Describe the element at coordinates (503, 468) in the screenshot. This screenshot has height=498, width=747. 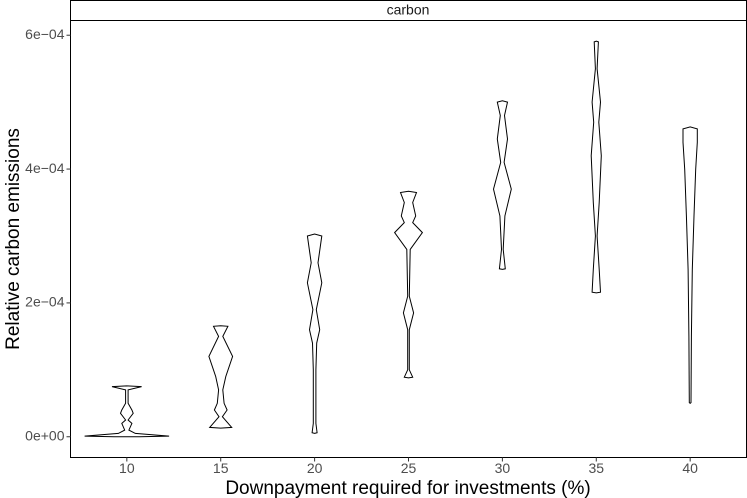
I see `x-tick-label: 30` at that location.